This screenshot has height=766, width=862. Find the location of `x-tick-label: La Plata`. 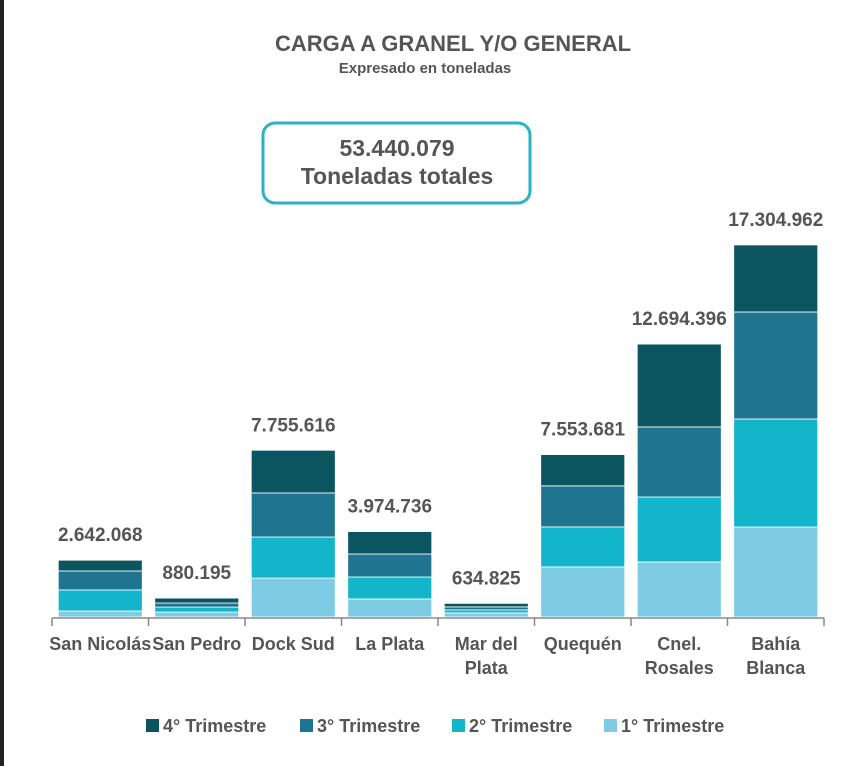

x-tick-label: La Plata is located at coordinates (390, 644).